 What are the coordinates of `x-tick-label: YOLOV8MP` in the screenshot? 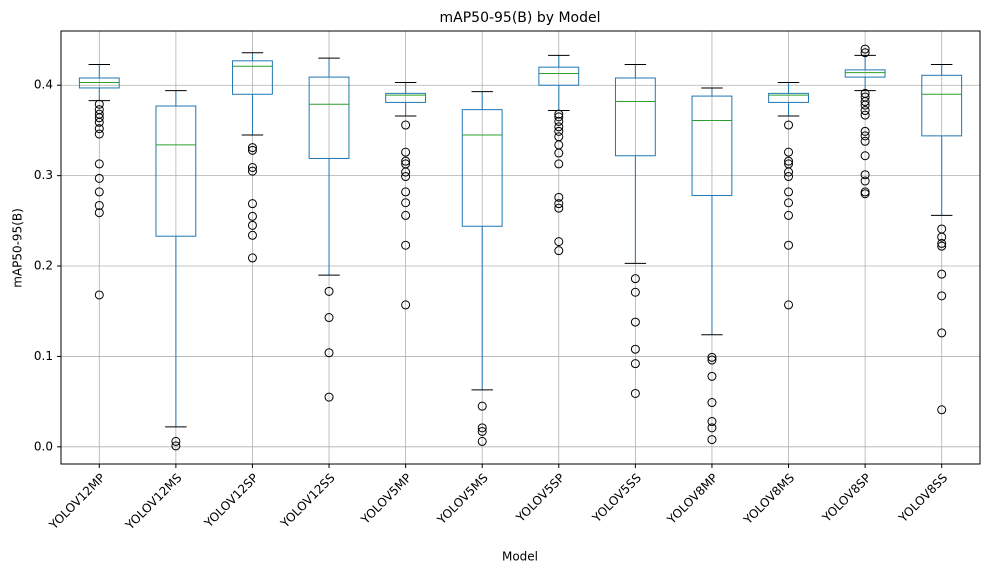 It's located at (692, 499).